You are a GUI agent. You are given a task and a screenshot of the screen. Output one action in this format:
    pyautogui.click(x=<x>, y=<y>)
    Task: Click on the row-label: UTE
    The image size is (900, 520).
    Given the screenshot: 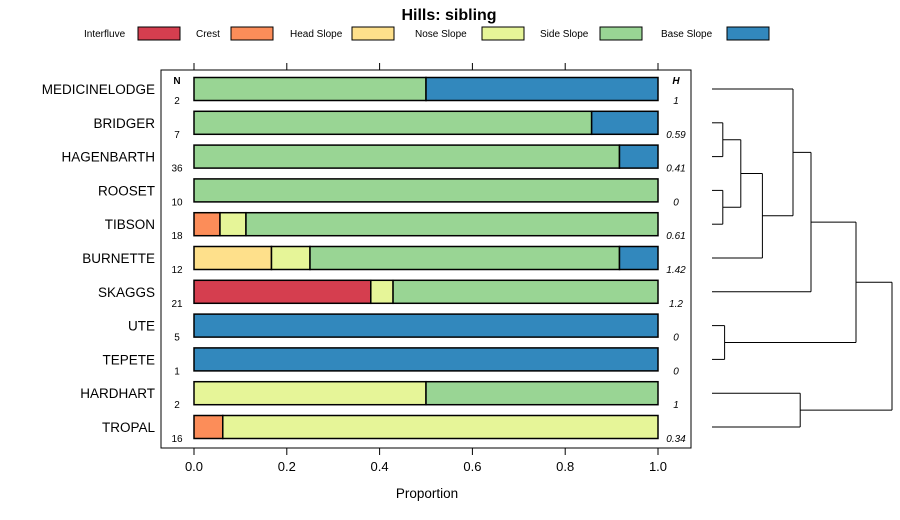 What is the action you would take?
    pyautogui.click(x=141, y=326)
    